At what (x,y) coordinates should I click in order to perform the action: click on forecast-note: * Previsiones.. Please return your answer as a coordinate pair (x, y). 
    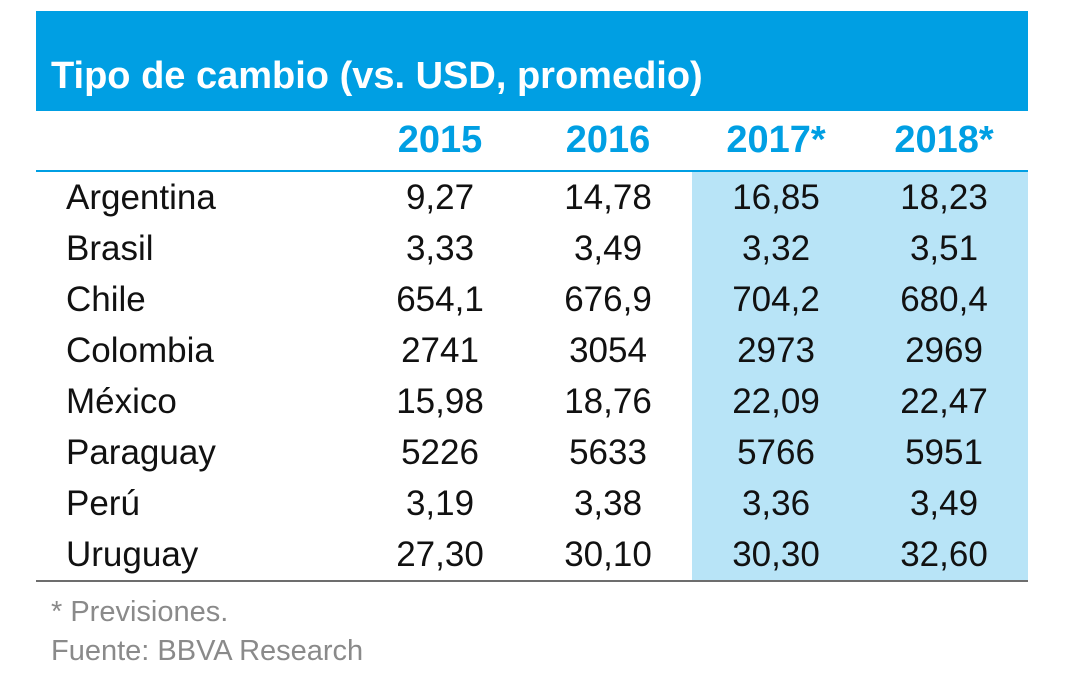
    Looking at the image, I should click on (140, 612).